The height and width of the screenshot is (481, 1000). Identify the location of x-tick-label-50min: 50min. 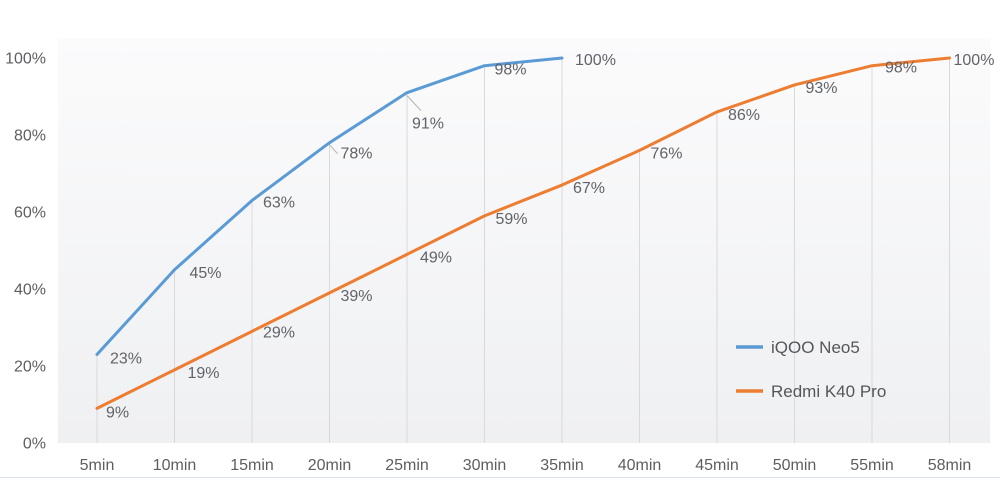
(795, 465).